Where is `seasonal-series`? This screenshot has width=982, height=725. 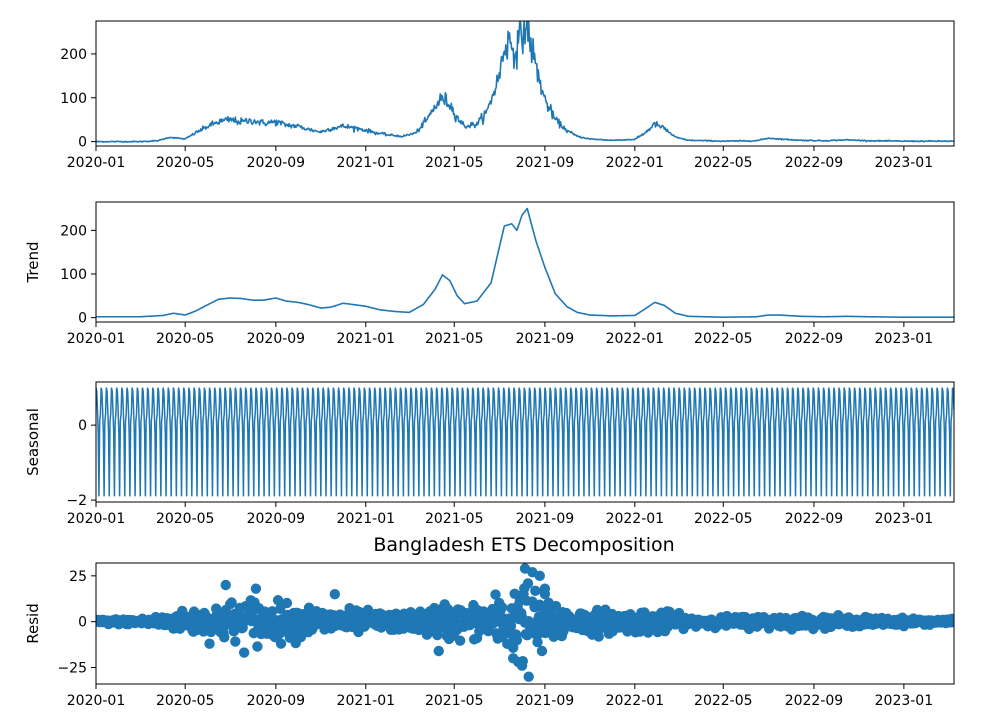 seasonal-series is located at coordinates (525, 442).